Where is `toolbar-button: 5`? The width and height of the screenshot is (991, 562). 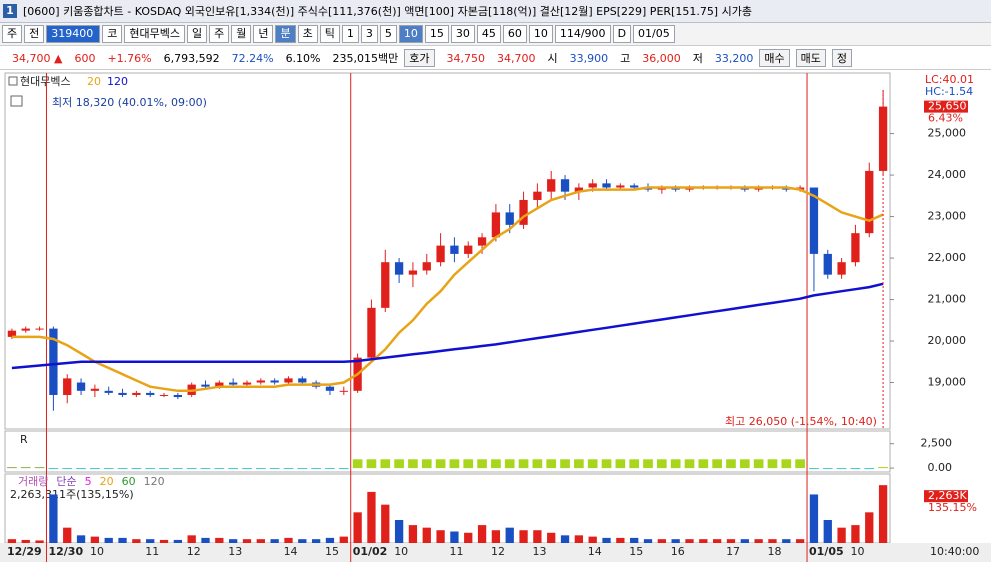 toolbar-button: 5 is located at coordinates (388, 34).